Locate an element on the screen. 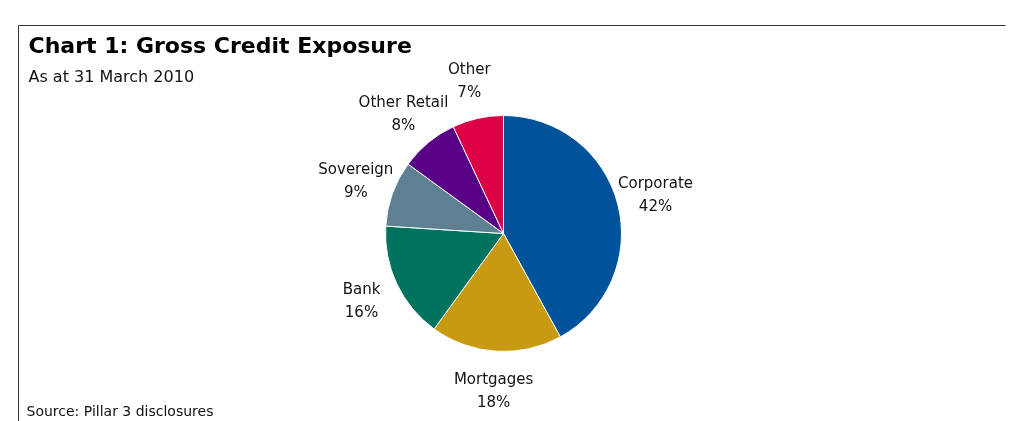  data-label: 8% is located at coordinates (403, 124).